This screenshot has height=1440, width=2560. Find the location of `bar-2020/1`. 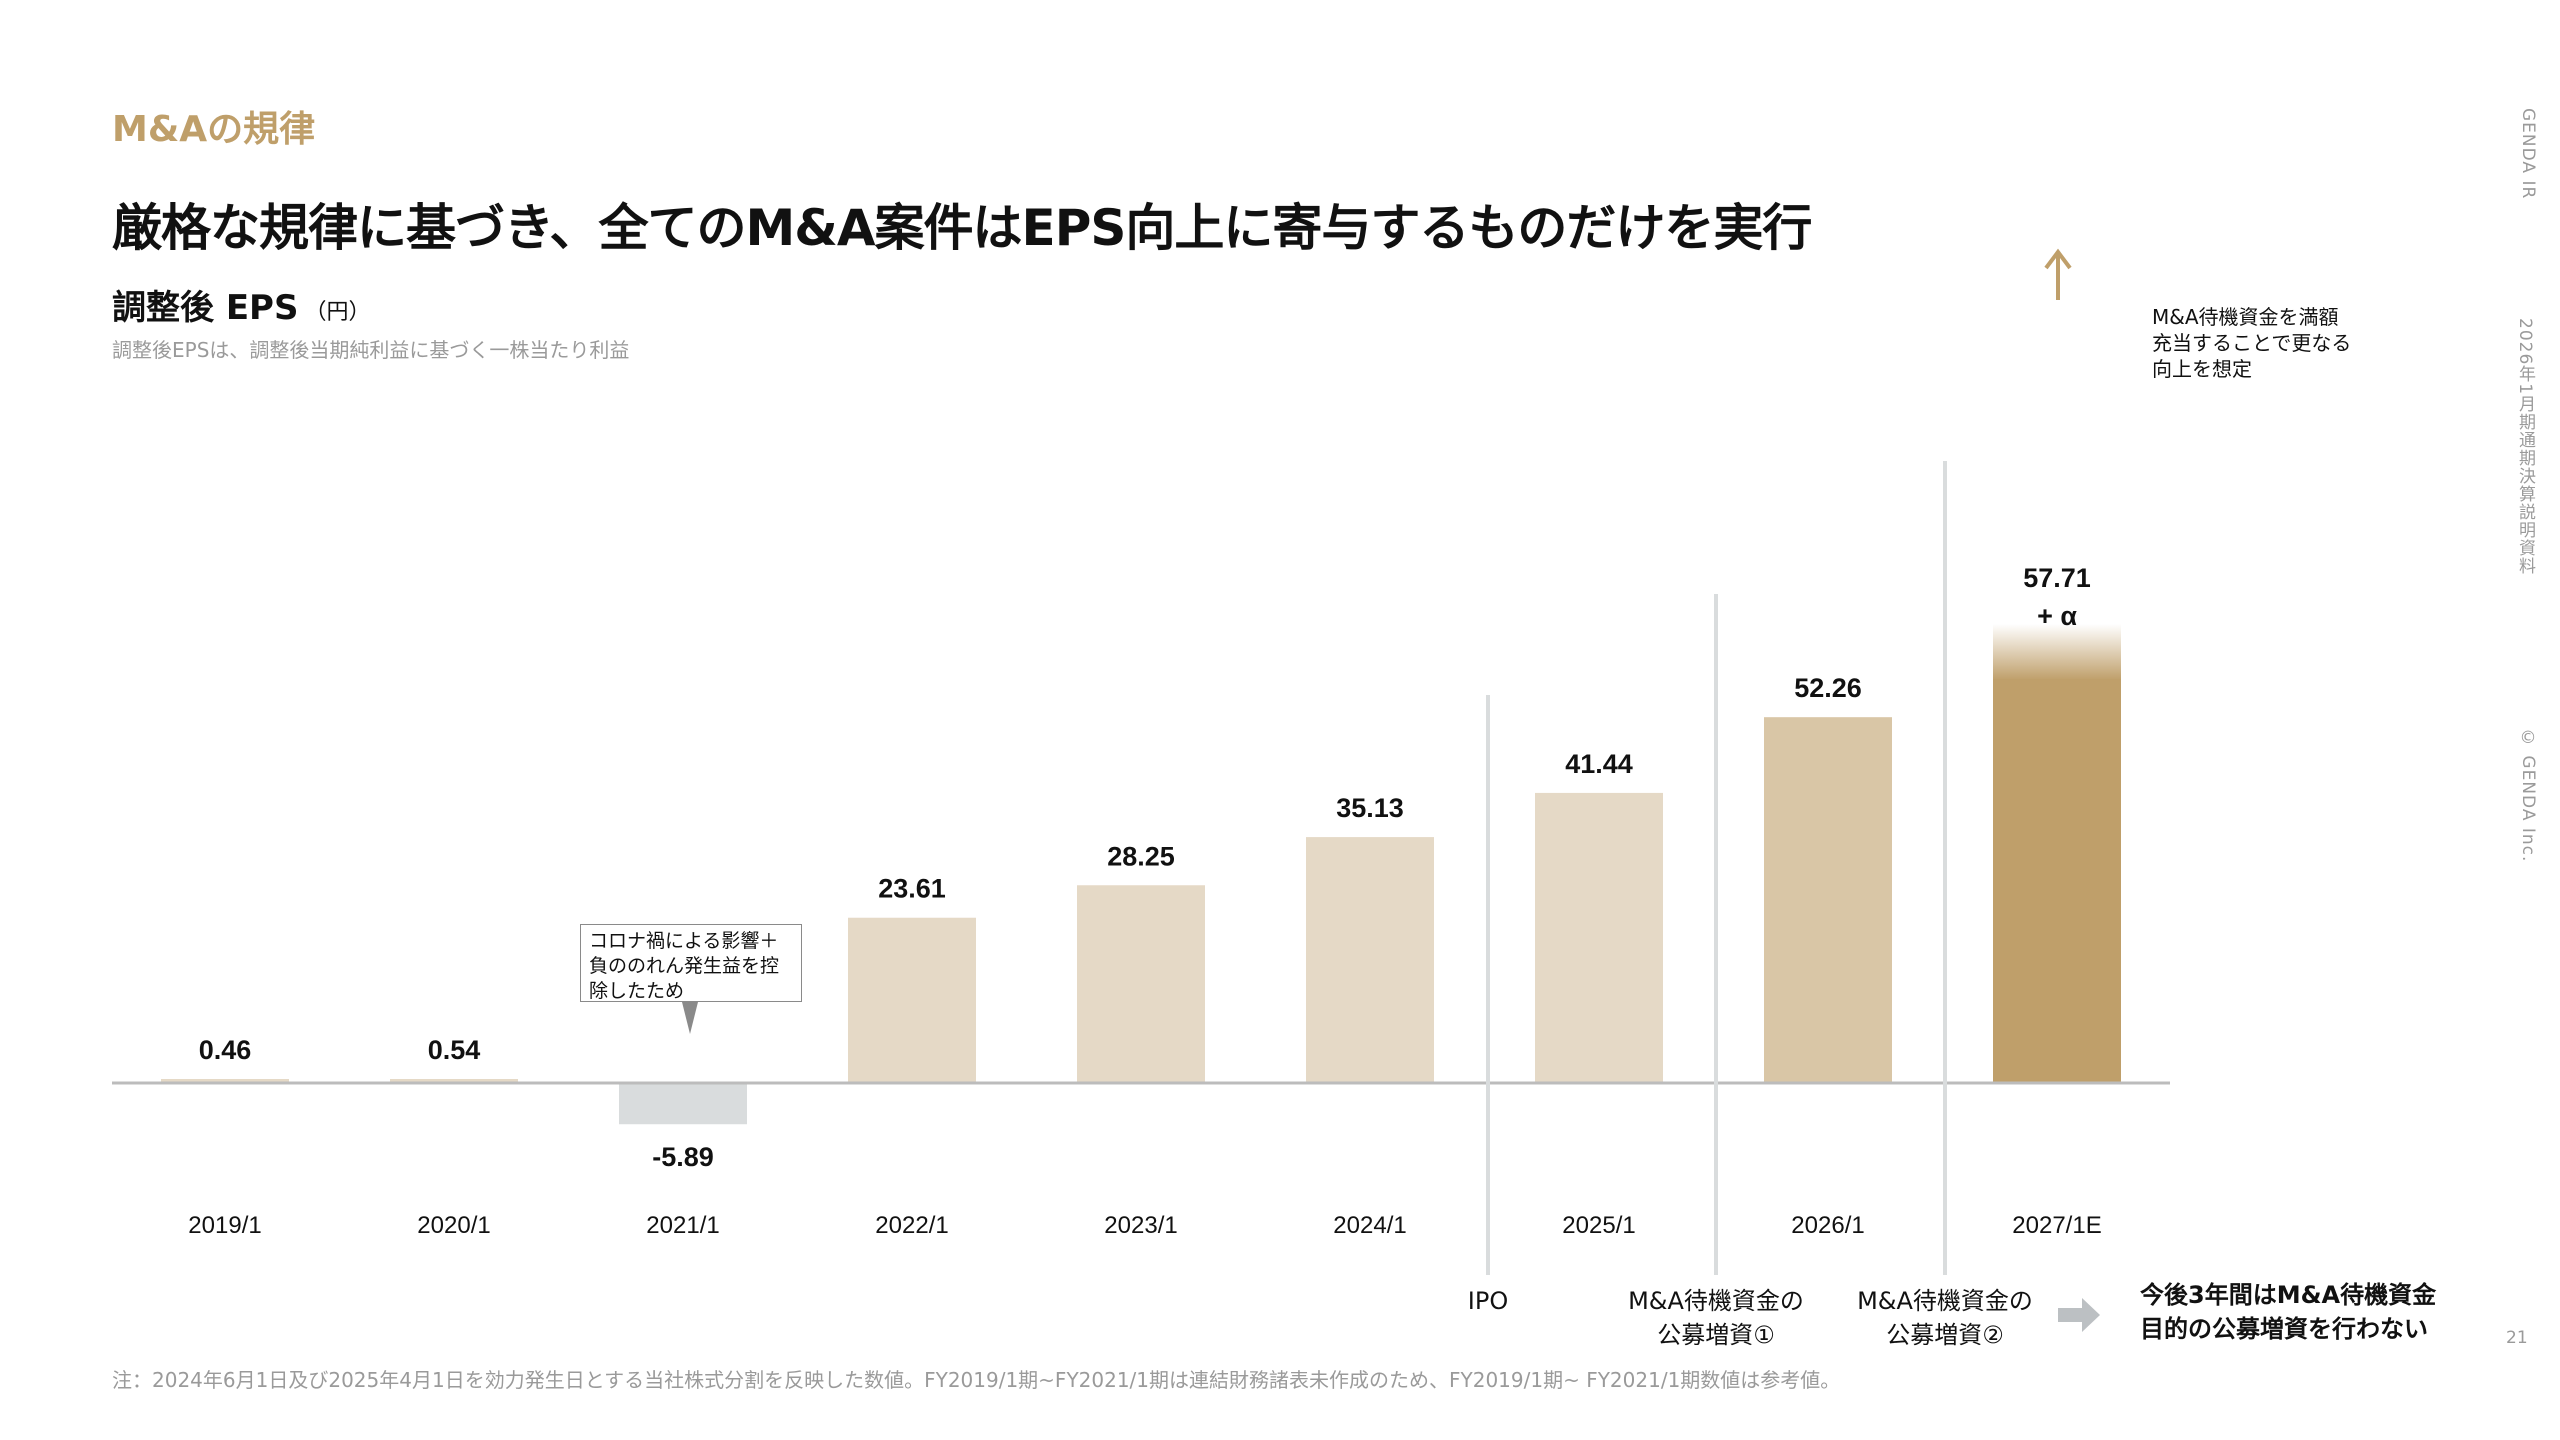

bar-2020/1 is located at coordinates (454, 1081).